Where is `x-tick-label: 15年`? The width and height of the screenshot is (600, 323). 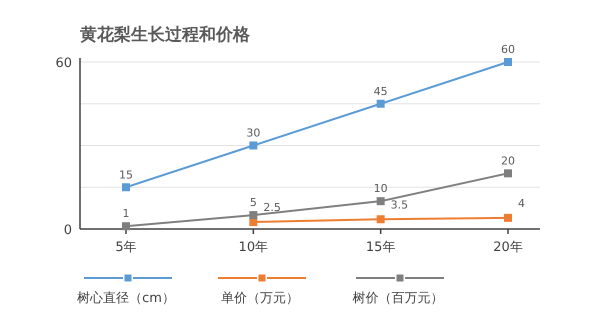 x-tick-label: 15年 is located at coordinates (381, 247).